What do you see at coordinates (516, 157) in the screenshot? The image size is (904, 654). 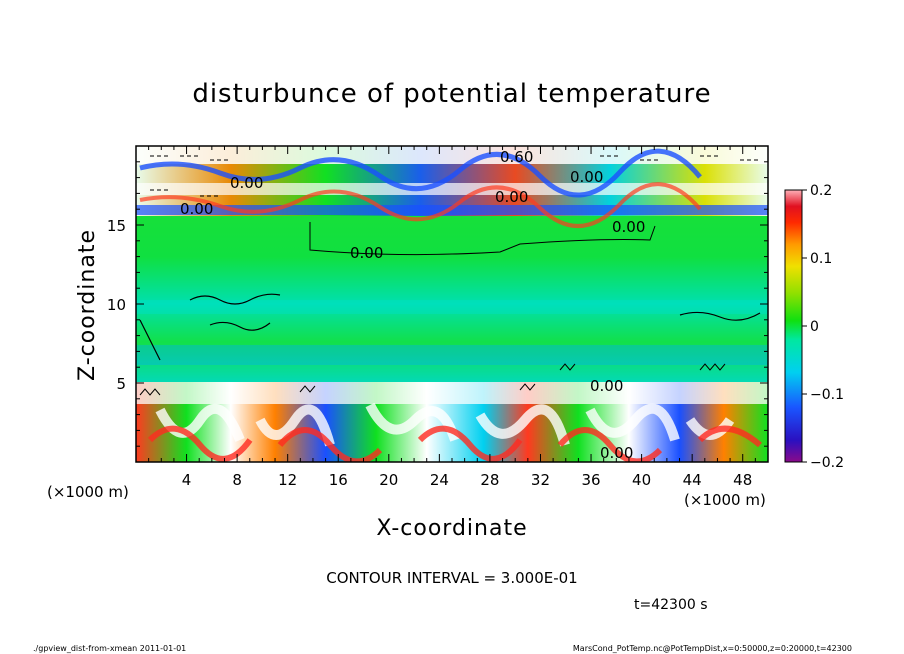 I see `contour-label: 0.60` at bounding box center [516, 157].